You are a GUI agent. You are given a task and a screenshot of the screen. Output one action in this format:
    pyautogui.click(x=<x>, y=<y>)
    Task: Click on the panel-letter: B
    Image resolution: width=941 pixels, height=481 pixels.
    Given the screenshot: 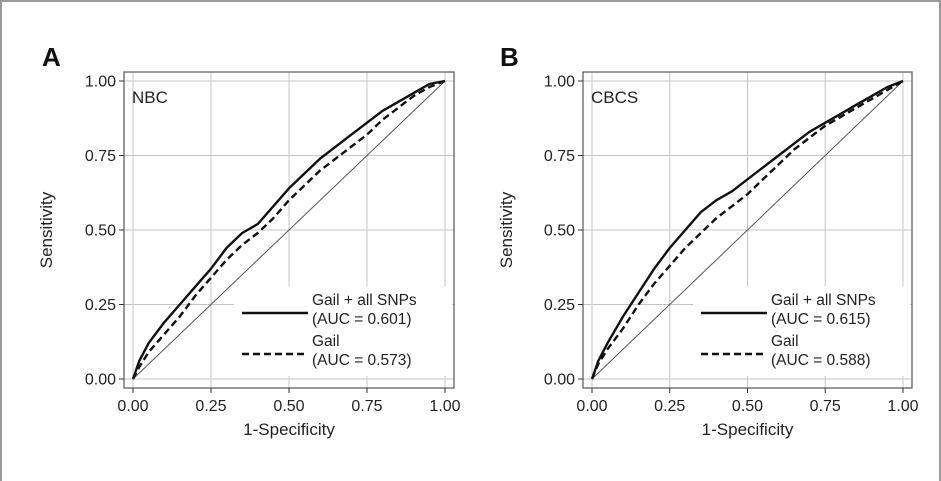 What is the action you would take?
    pyautogui.click(x=509, y=57)
    